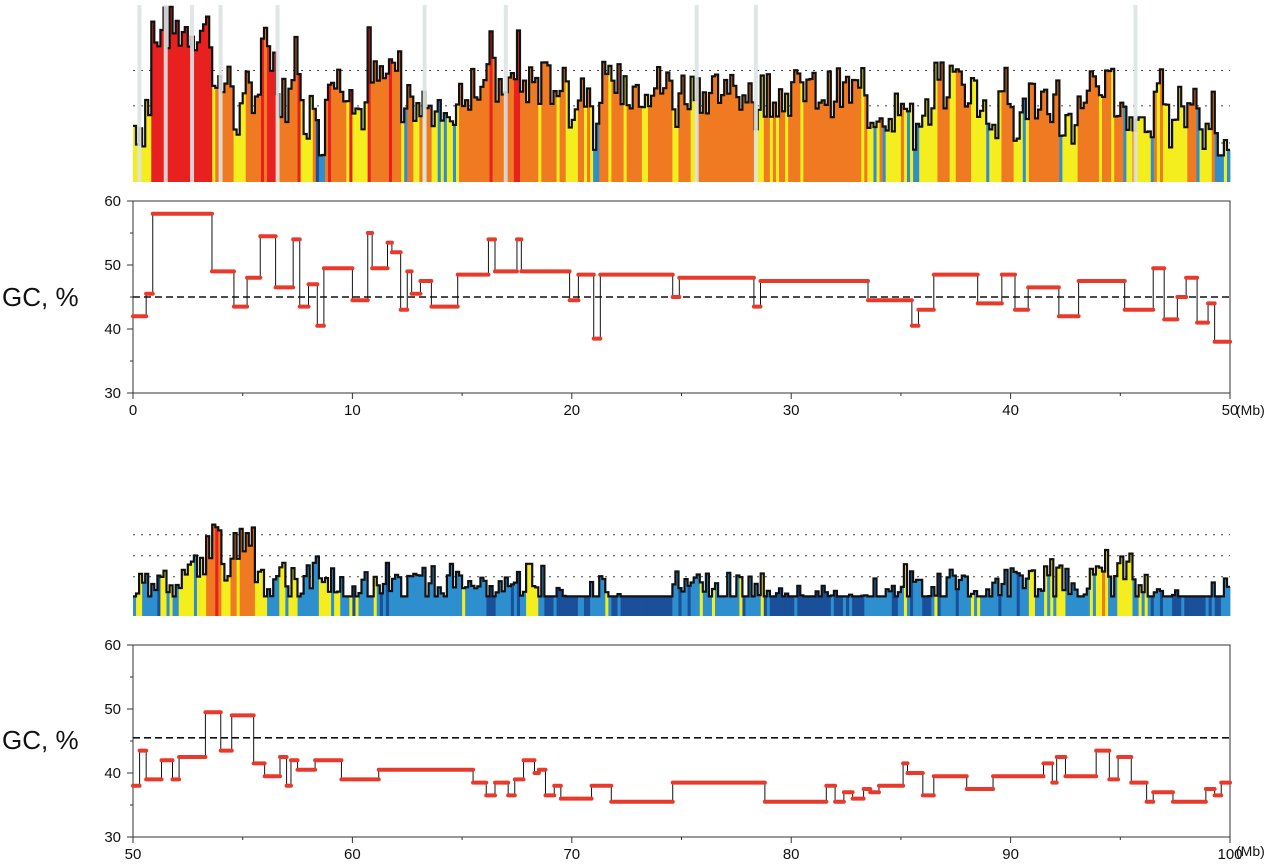  Describe the element at coordinates (681, 277) in the screenshot. I see `gc-steps-top` at that location.